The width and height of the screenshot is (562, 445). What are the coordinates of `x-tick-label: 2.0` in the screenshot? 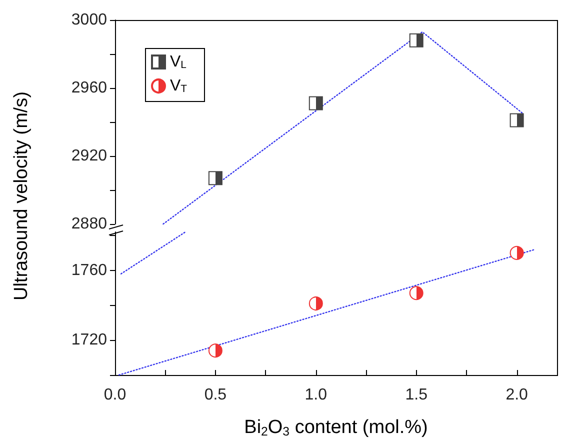 It's located at (517, 395).